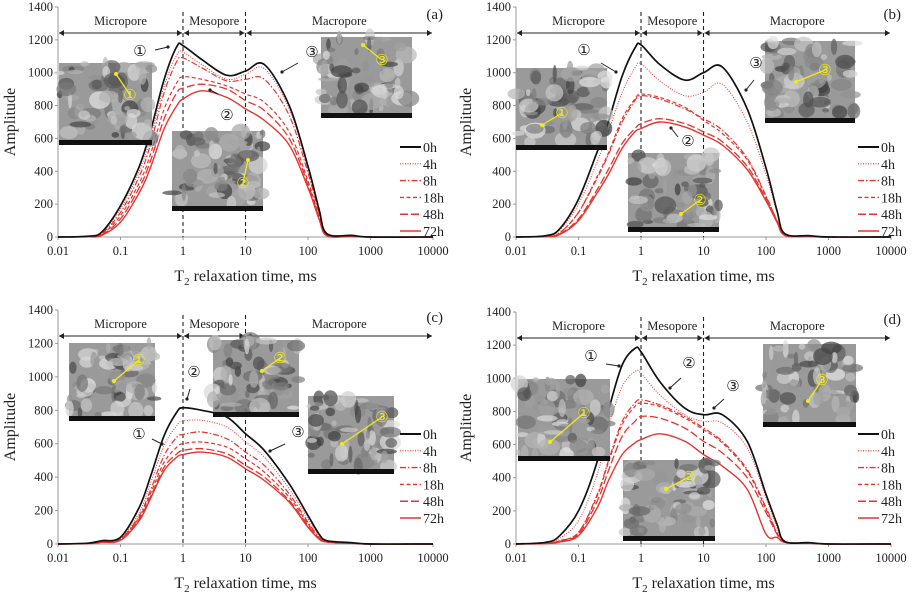 The image size is (913, 597). I want to click on panel-label: (d), so click(893, 320).